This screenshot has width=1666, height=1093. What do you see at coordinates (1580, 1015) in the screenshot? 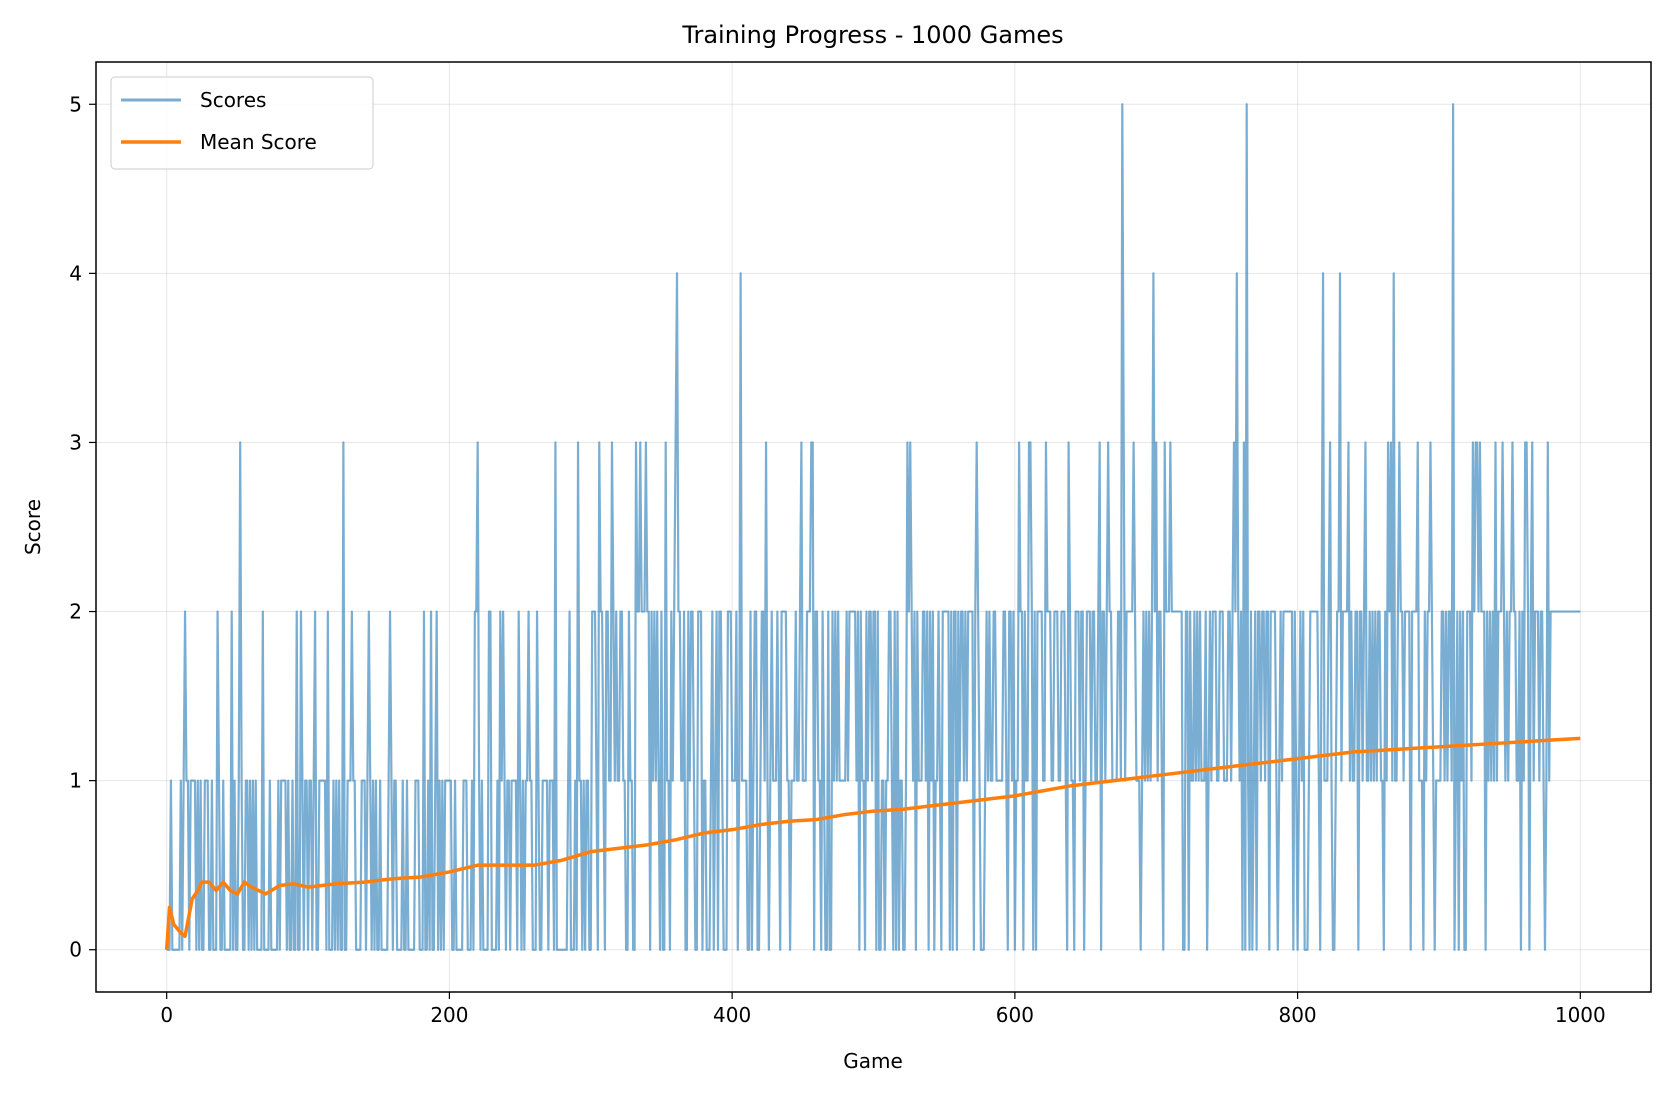
I see `x-tick-label: 1000` at bounding box center [1580, 1015].